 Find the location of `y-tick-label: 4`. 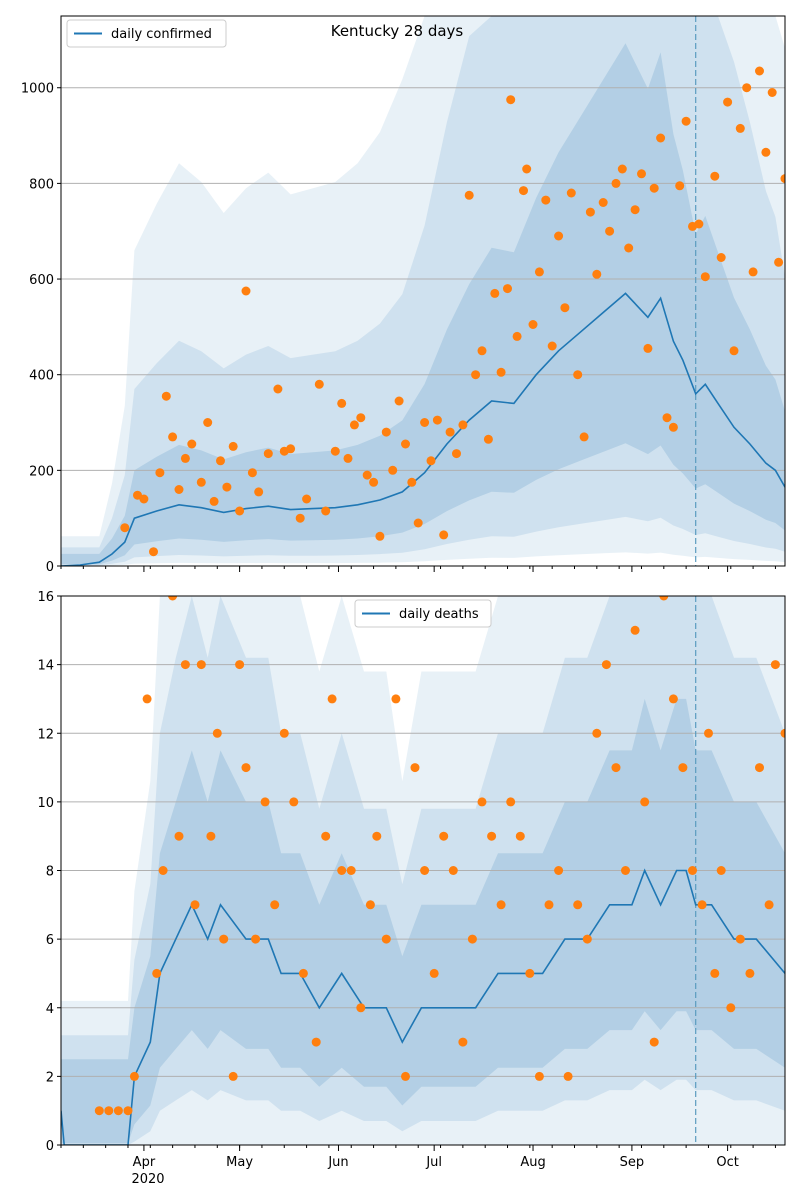

y-tick-label: 4 is located at coordinates (50, 1009).